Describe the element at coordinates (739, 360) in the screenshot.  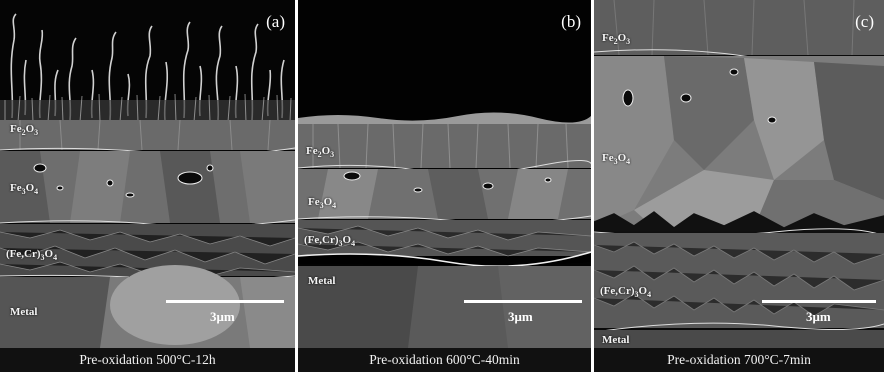
I see `panel-caption: Pre-oxidation 700°C-7min` at that location.